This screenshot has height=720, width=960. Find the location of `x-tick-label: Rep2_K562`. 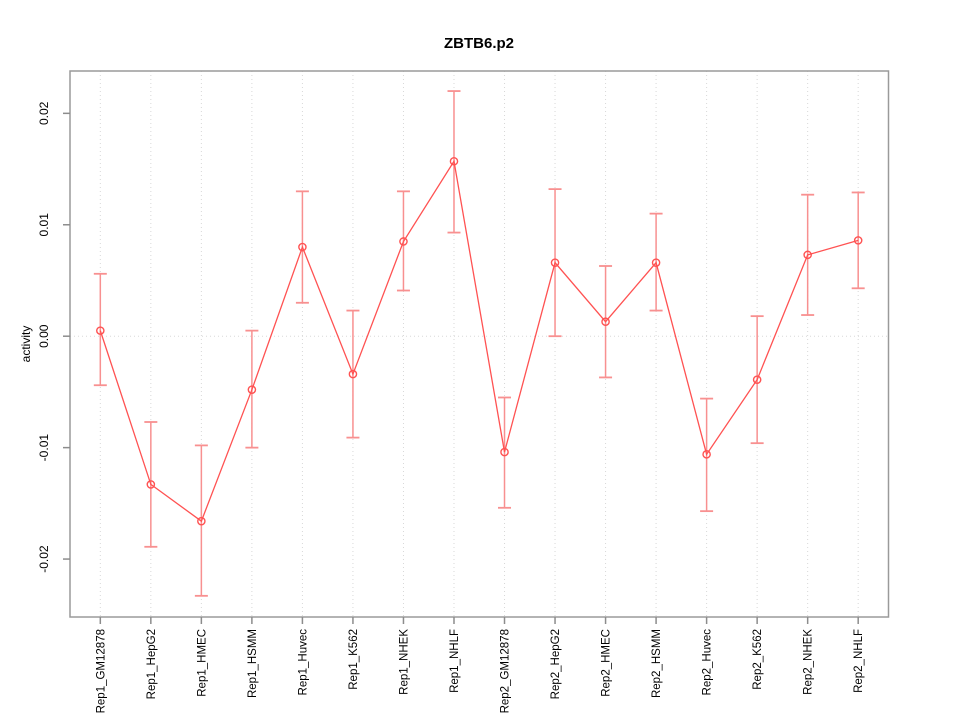

x-tick-label: Rep2_K562 is located at coordinates (758, 659).